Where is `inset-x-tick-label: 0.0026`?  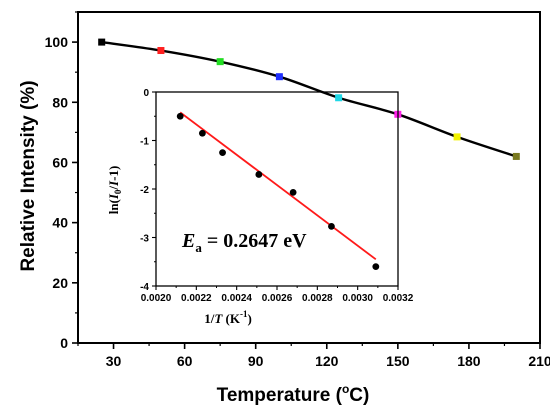
inset-x-tick-label: 0.0026 is located at coordinates (277, 298).